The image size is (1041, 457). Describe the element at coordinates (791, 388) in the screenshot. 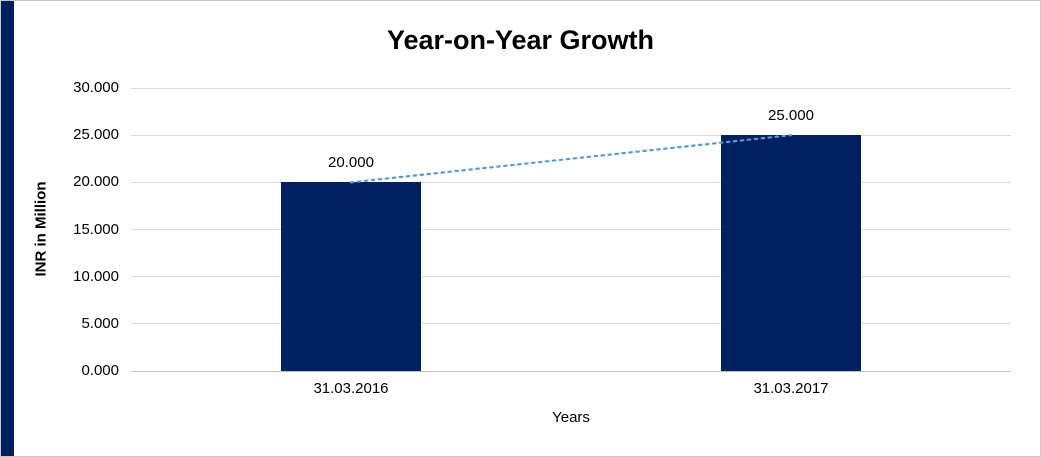

I see `x-category-label: 31.03.2017` at that location.